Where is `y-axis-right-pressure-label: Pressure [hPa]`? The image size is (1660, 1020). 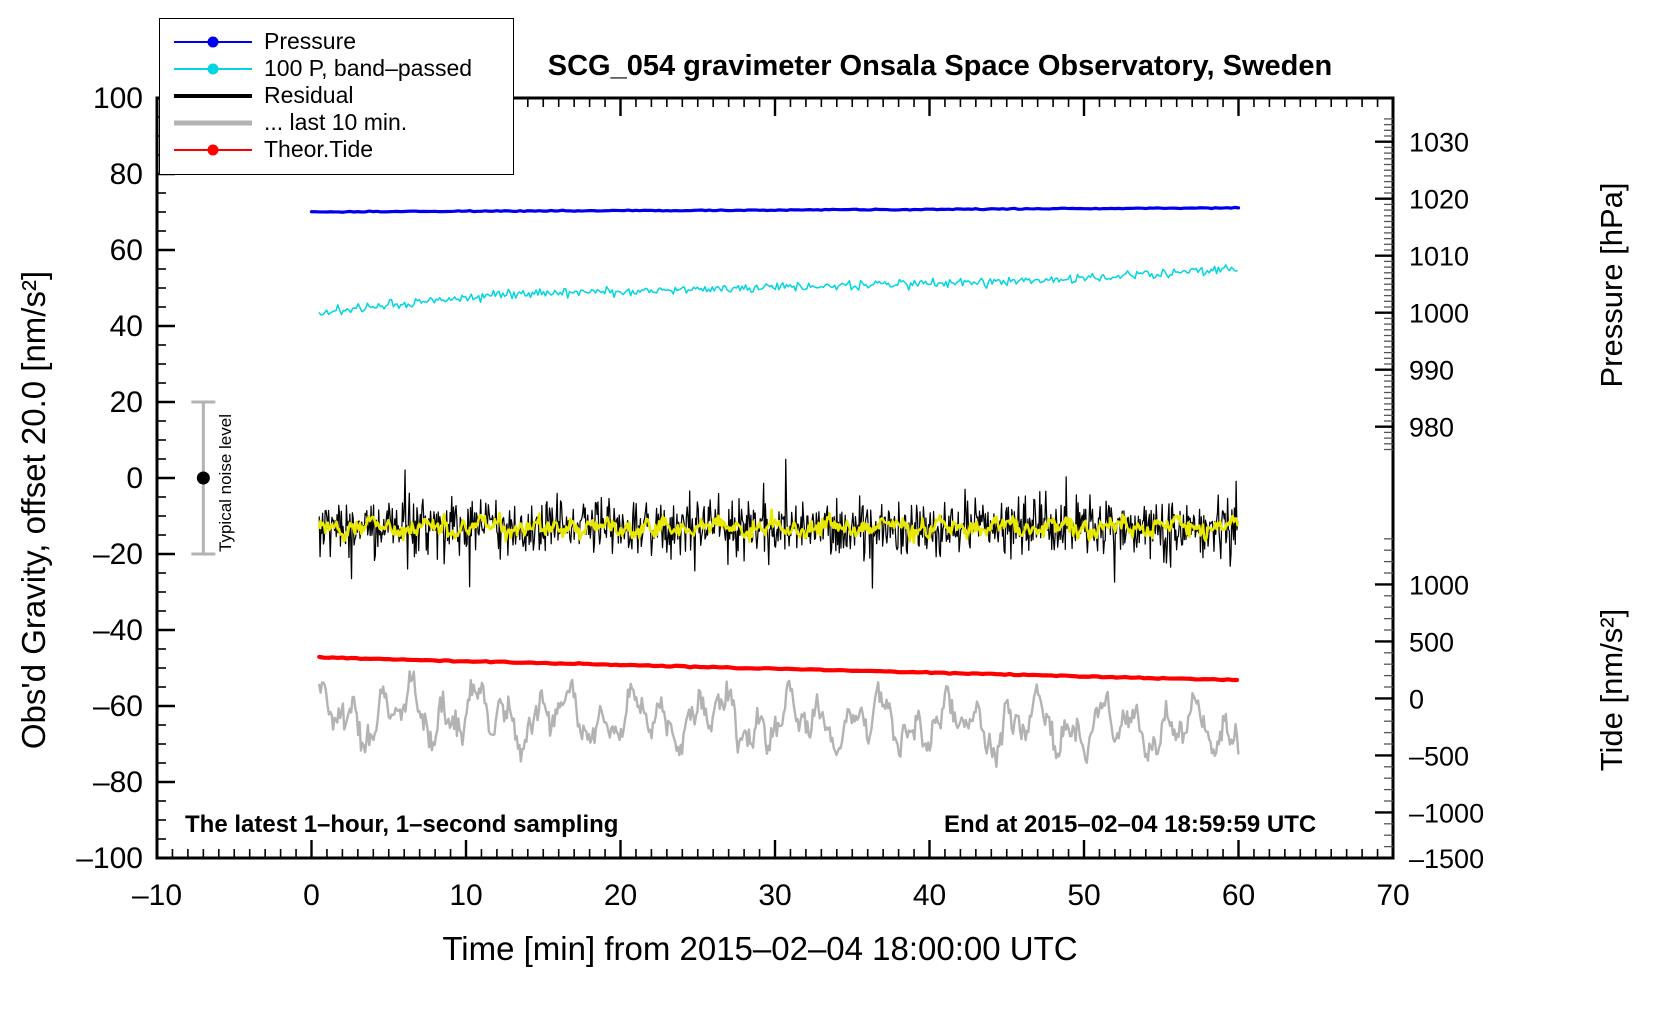 y-axis-right-pressure-label: Pressure [hPa] is located at coordinates (1611, 285).